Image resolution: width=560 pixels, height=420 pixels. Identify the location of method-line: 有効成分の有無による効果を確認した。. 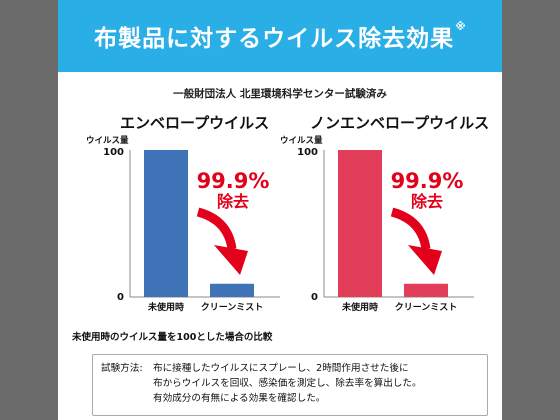
(239, 398).